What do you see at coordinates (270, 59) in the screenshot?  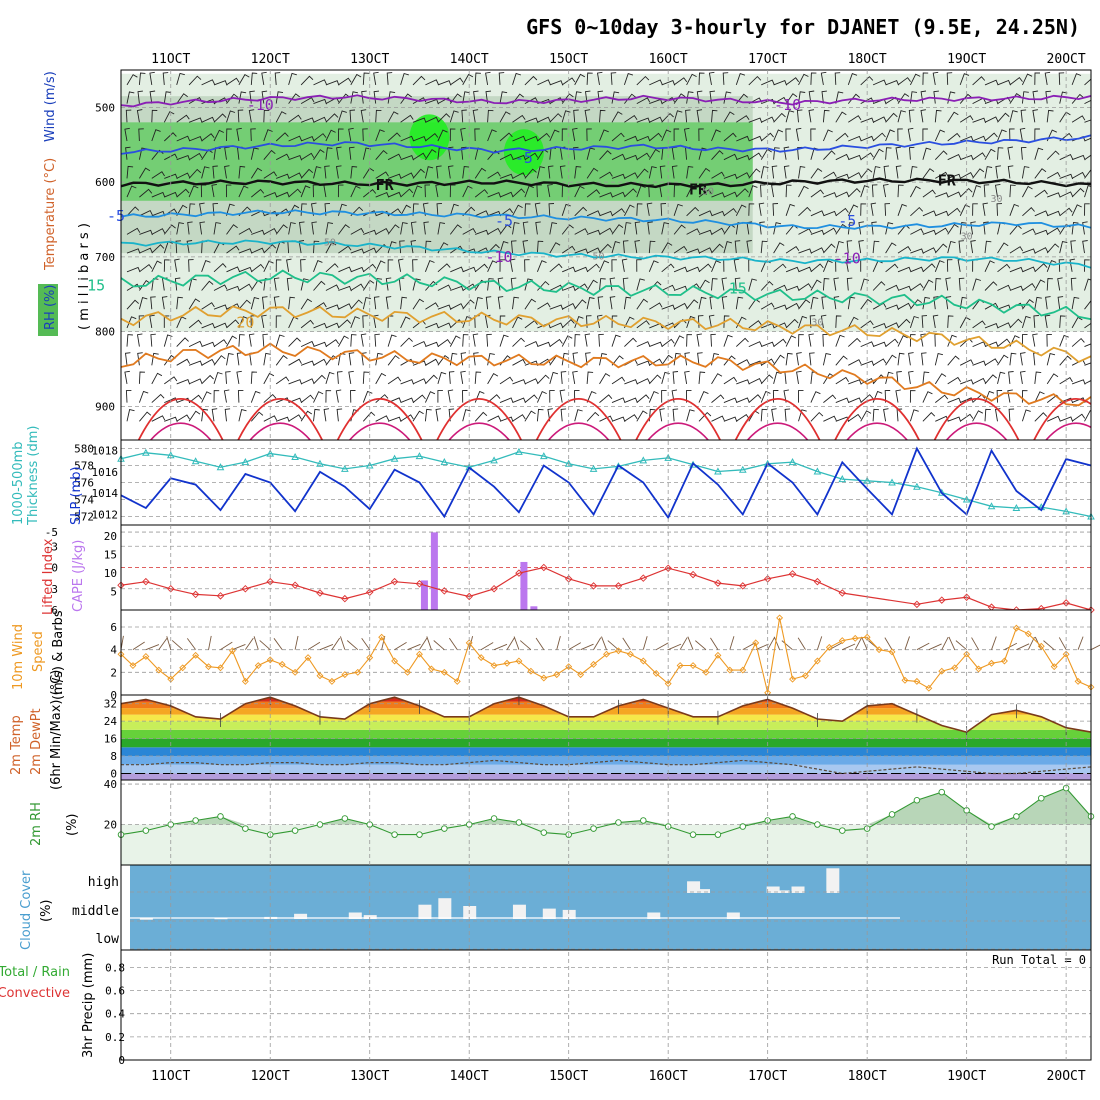 I see `top-date-tick: 12OCT` at bounding box center [270, 59].